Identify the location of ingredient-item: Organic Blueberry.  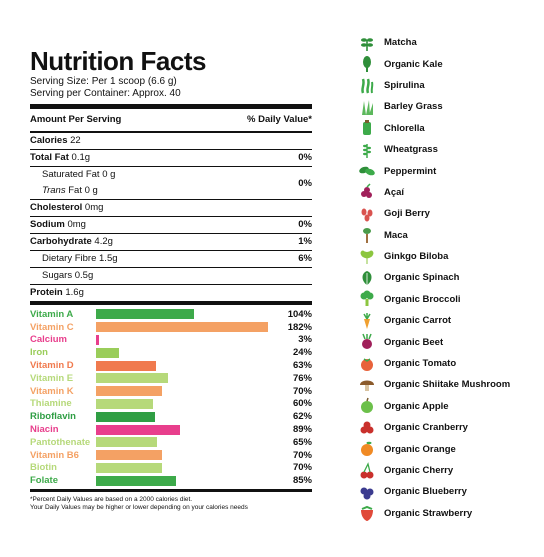
(448, 491).